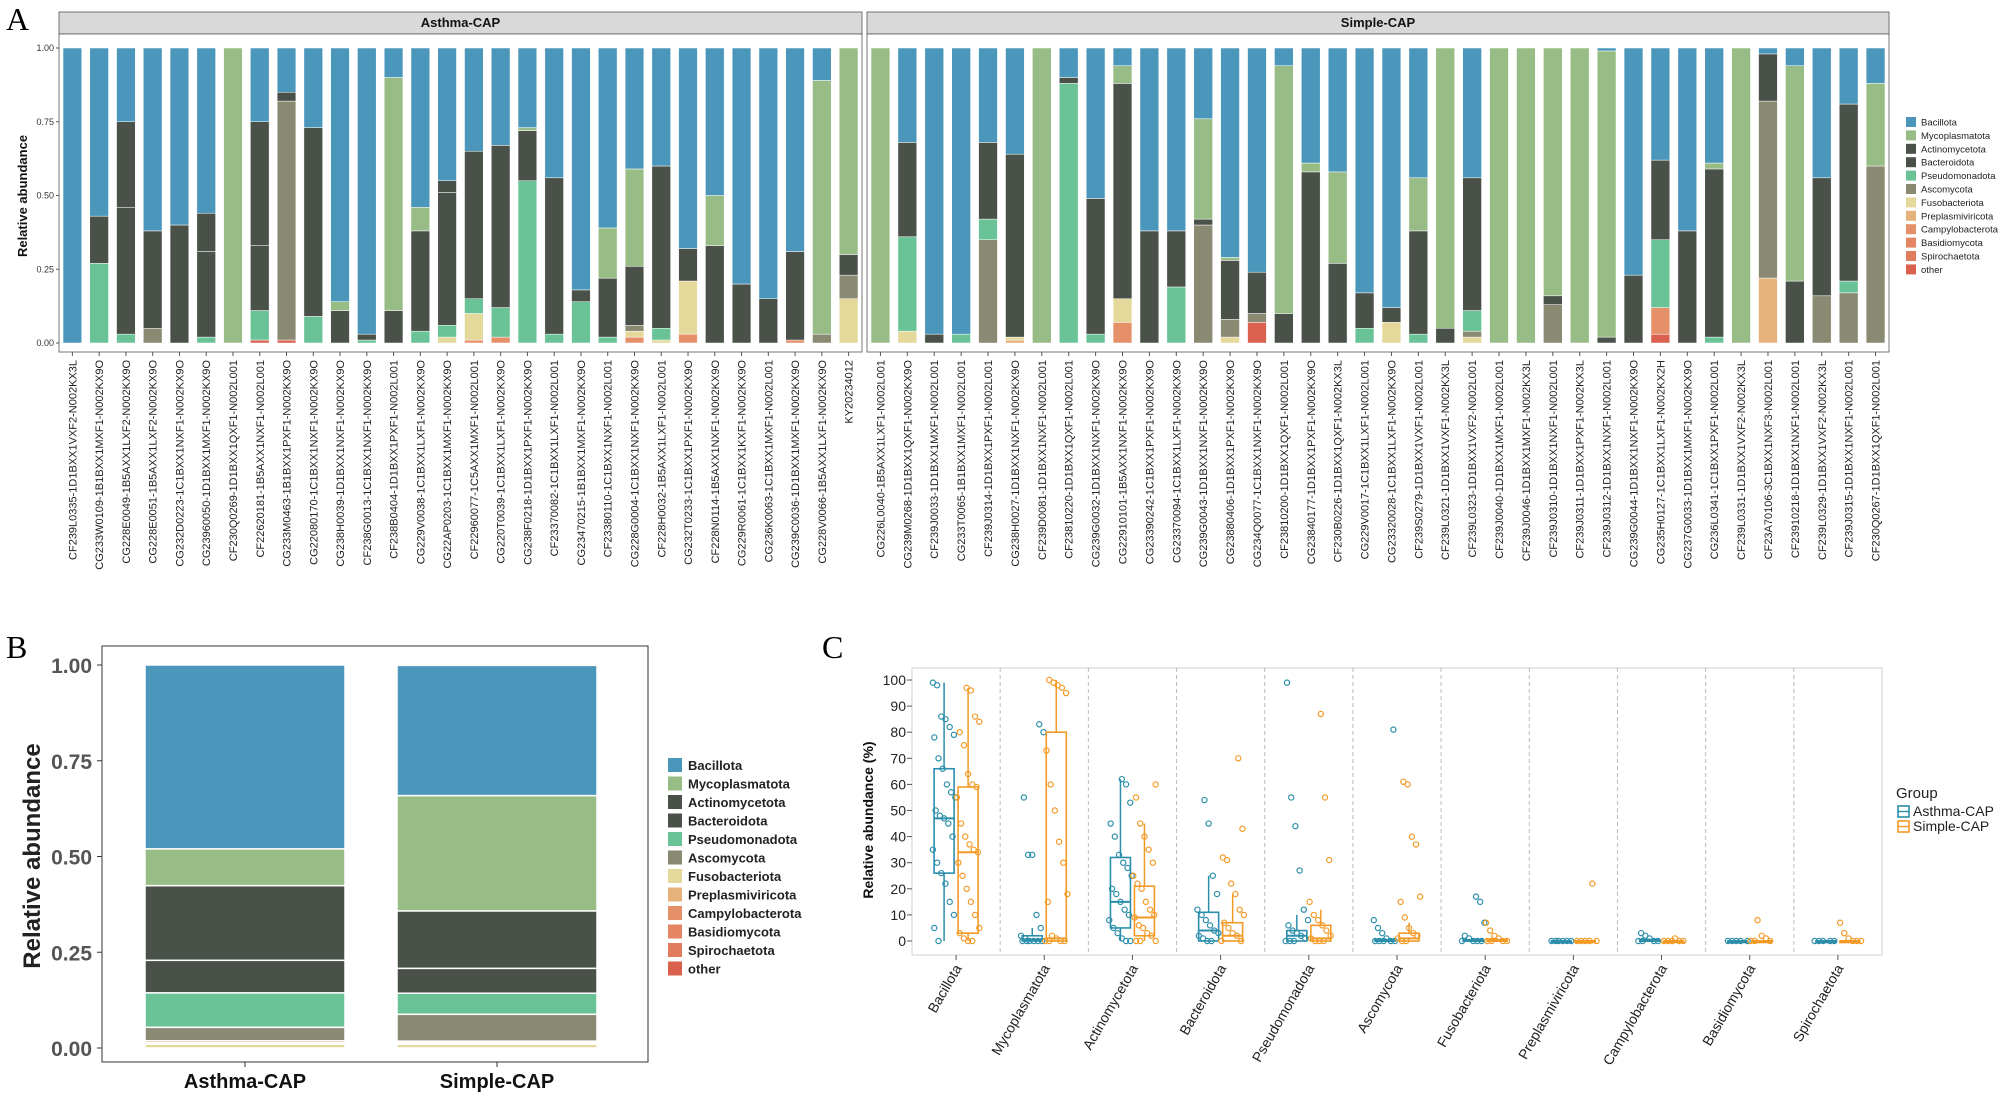 This screenshot has width=2008, height=1096. What do you see at coordinates (898, 784) in the screenshot?
I see `panel-c-ytick: 60` at bounding box center [898, 784].